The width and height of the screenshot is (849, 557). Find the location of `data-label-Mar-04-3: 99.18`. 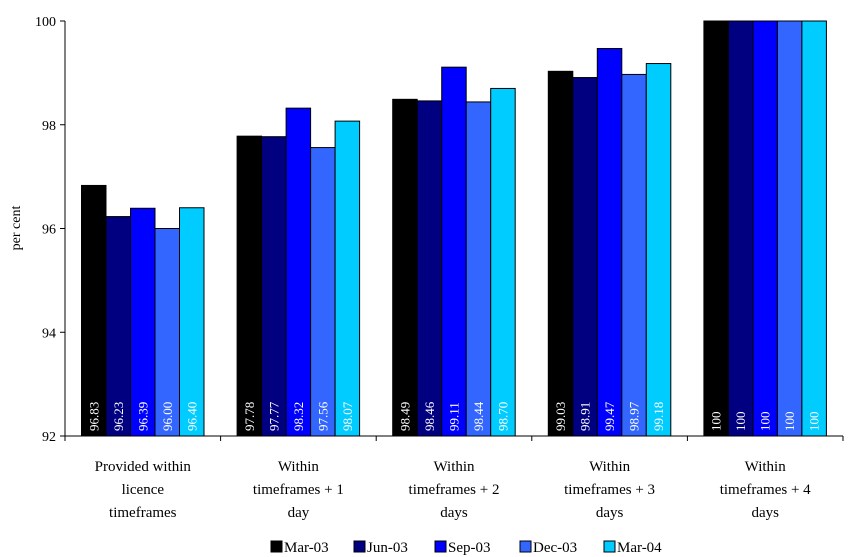

data-label-Mar-04-3: 99.18 is located at coordinates (658, 416).